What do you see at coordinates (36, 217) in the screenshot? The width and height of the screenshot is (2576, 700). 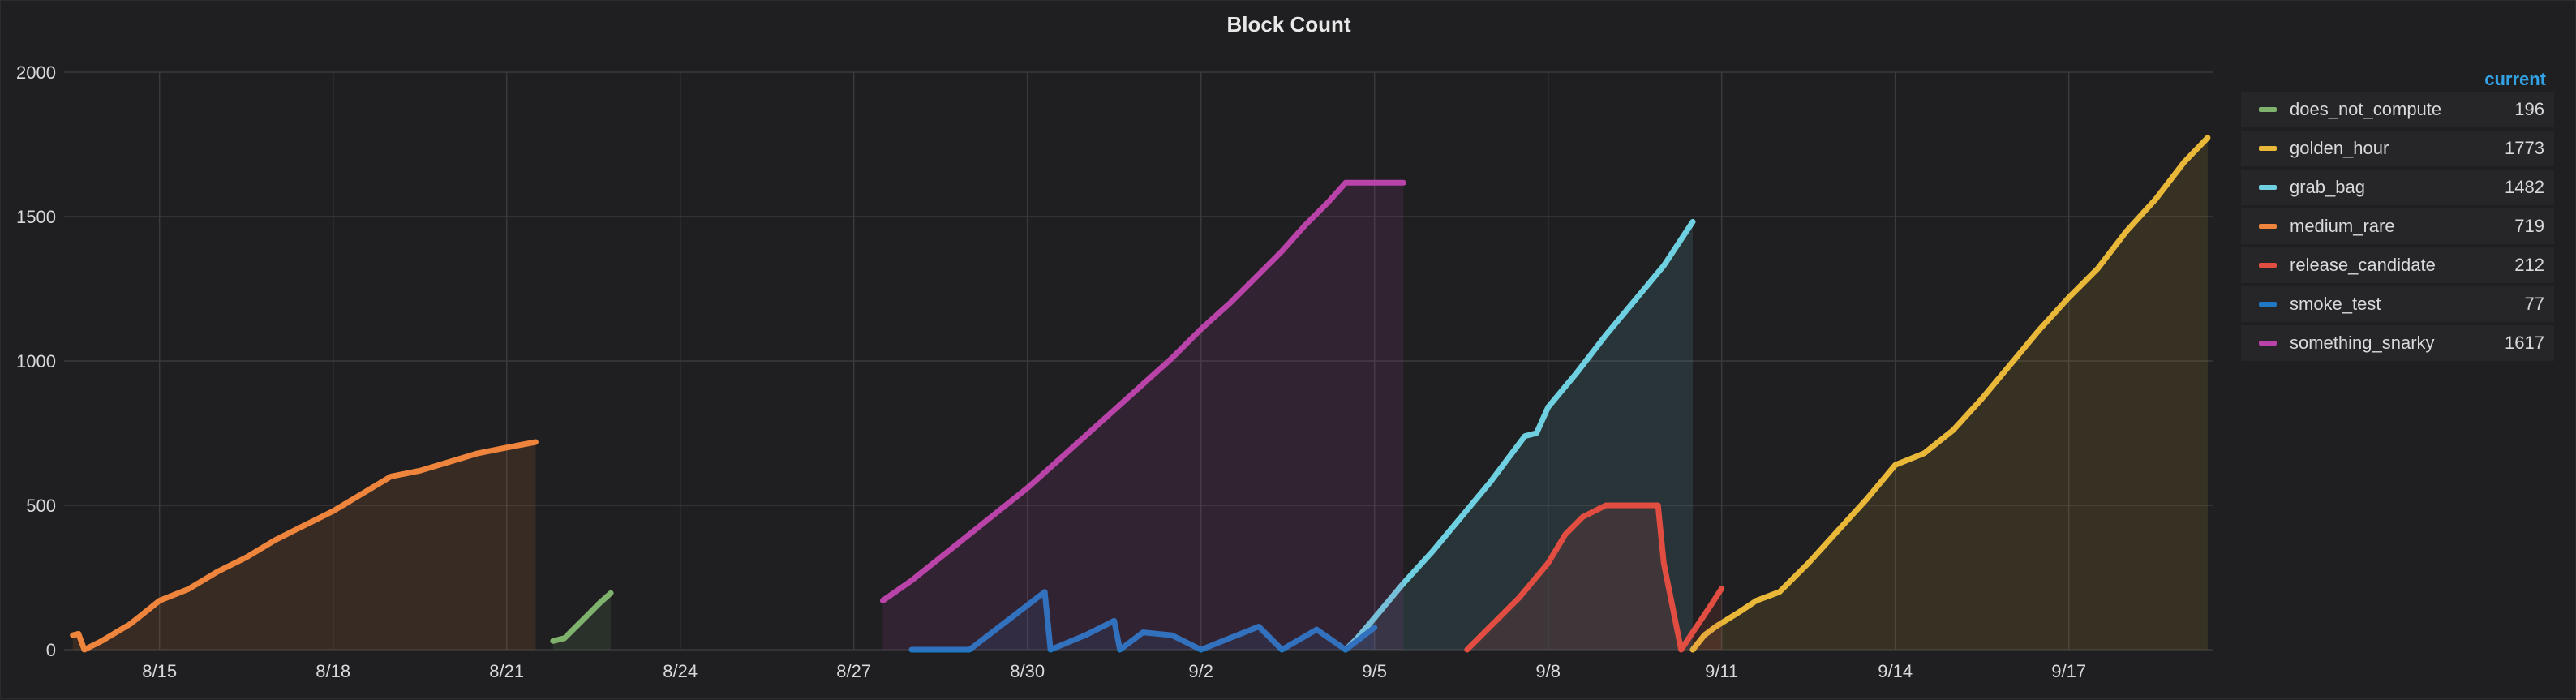 I see `y-tick-label: 1500` at bounding box center [36, 217].